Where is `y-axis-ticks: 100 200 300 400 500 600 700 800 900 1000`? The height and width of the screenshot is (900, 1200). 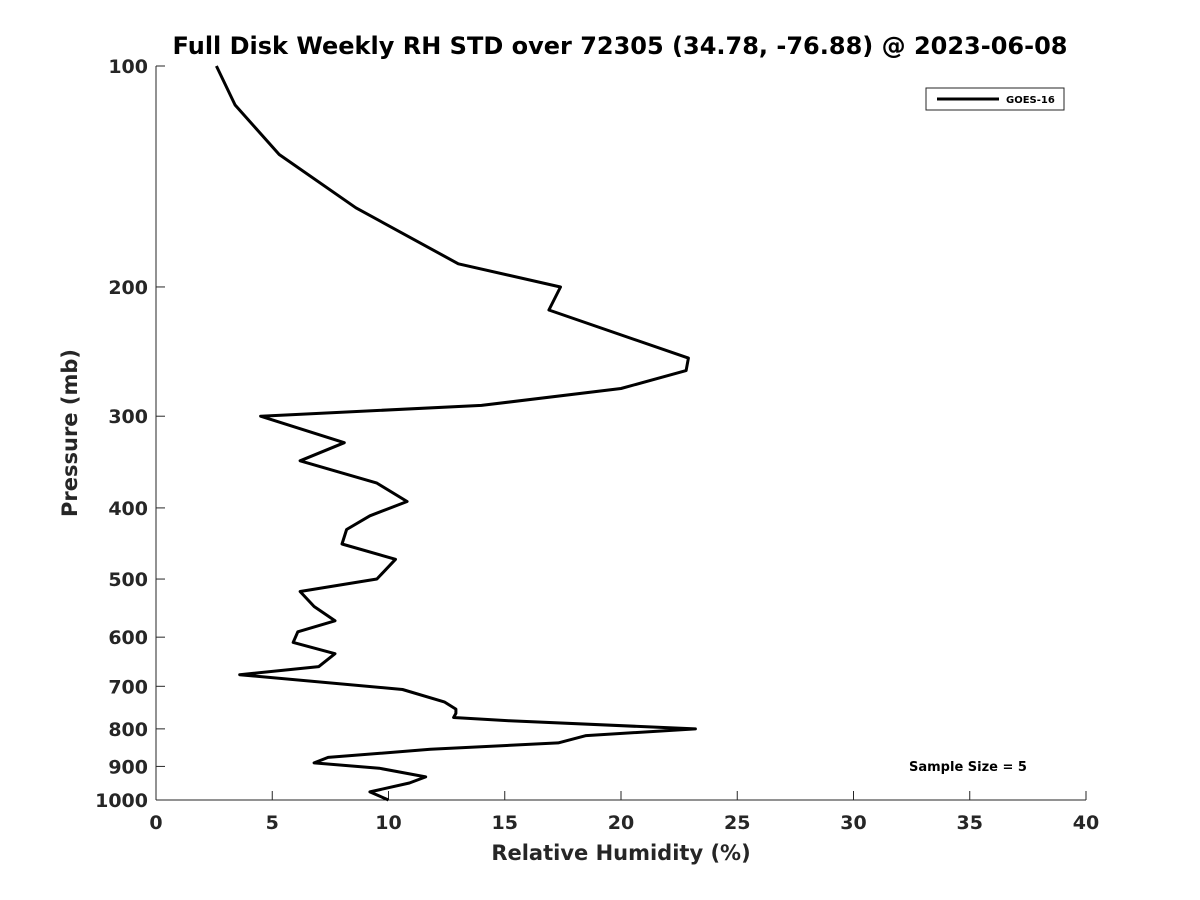 y-axis-ticks: 100 200 300 400 500 600 700 800 900 1000 is located at coordinates (130, 434).